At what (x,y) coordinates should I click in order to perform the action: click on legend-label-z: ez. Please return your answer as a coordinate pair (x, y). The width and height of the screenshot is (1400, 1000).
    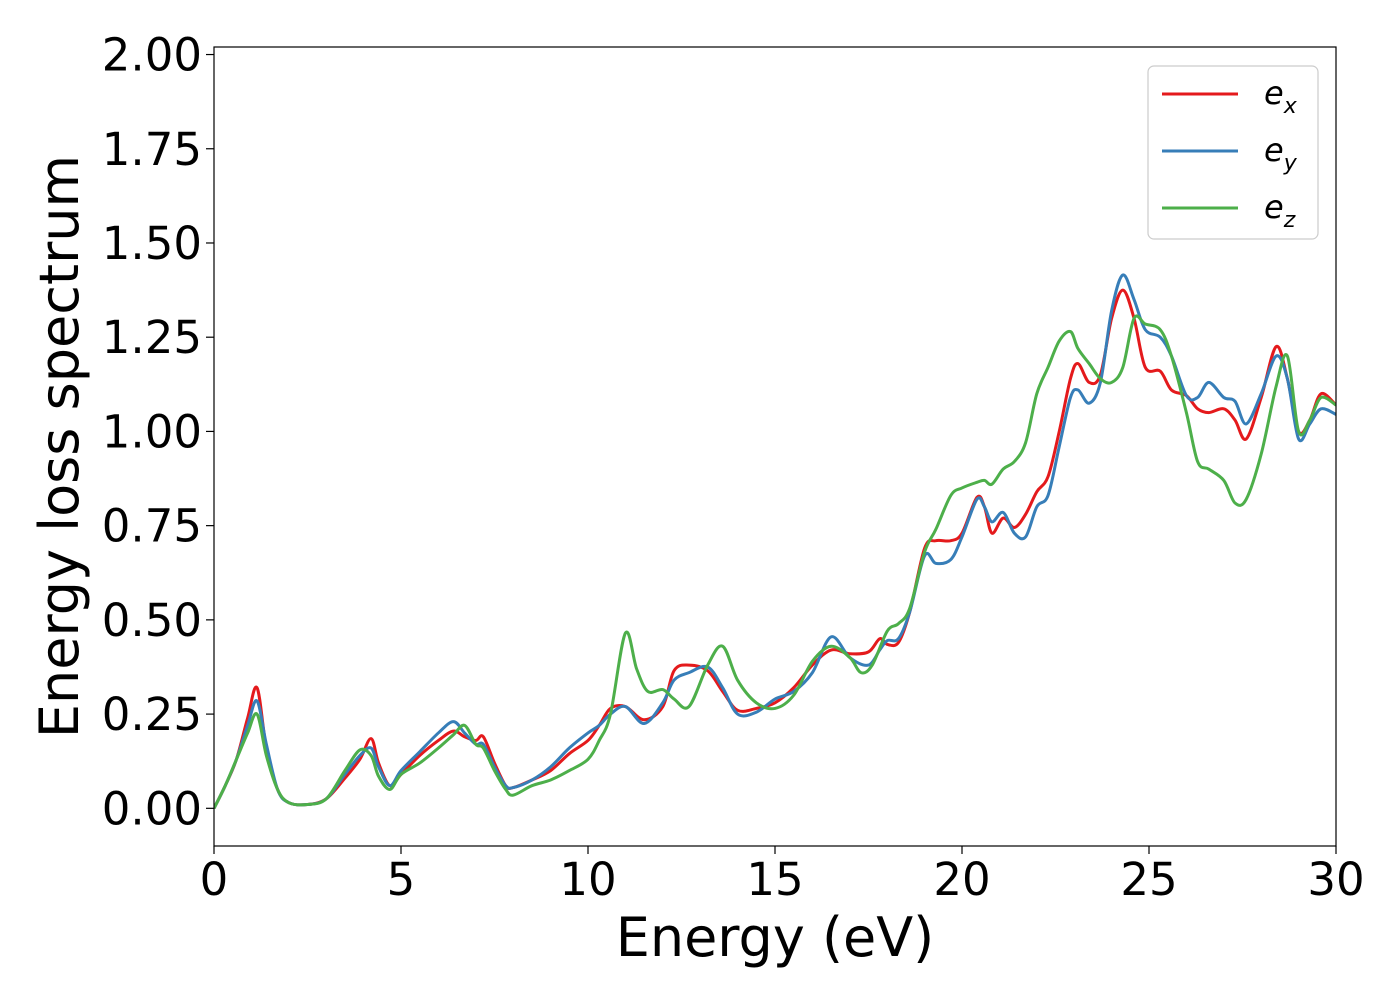
    Looking at the image, I should click on (1280, 210).